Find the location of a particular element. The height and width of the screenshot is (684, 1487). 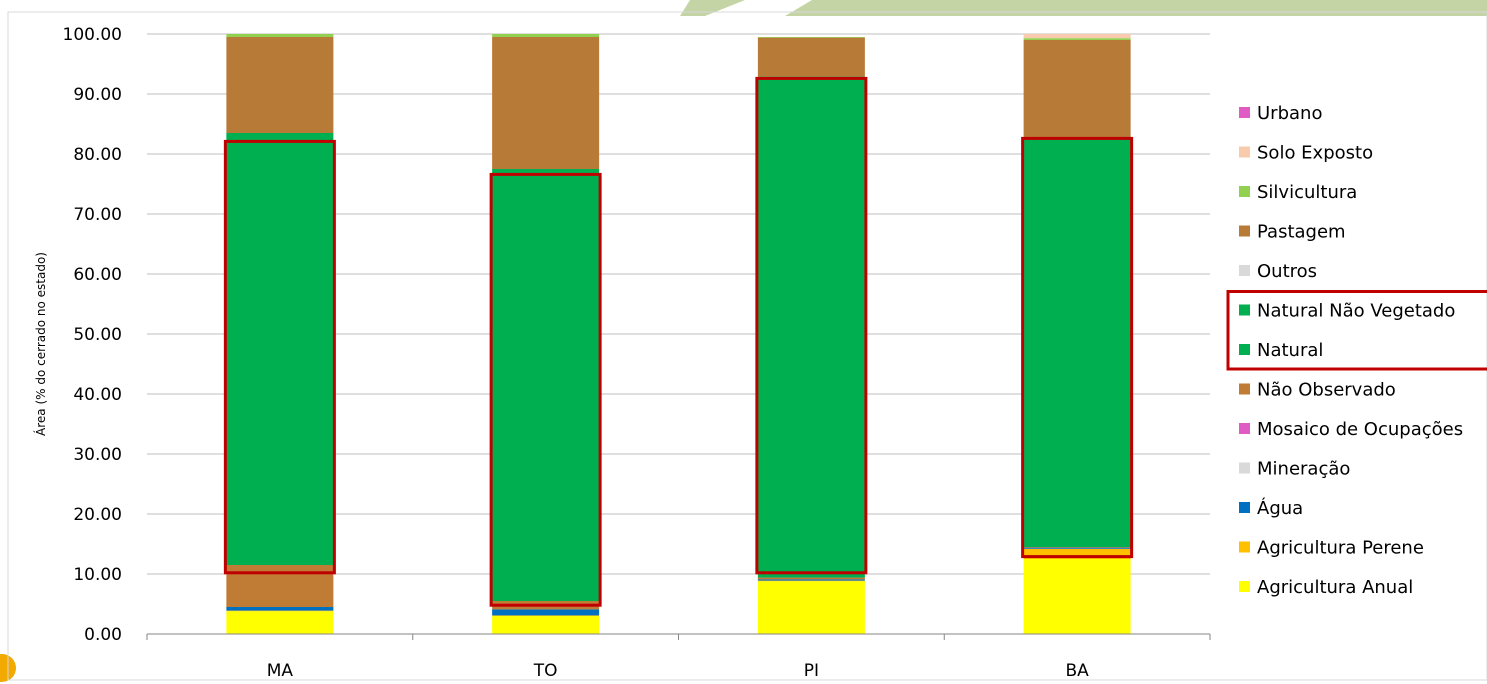

y-axis-label: Área (% do cerrado no estado) is located at coordinates (40, 344).